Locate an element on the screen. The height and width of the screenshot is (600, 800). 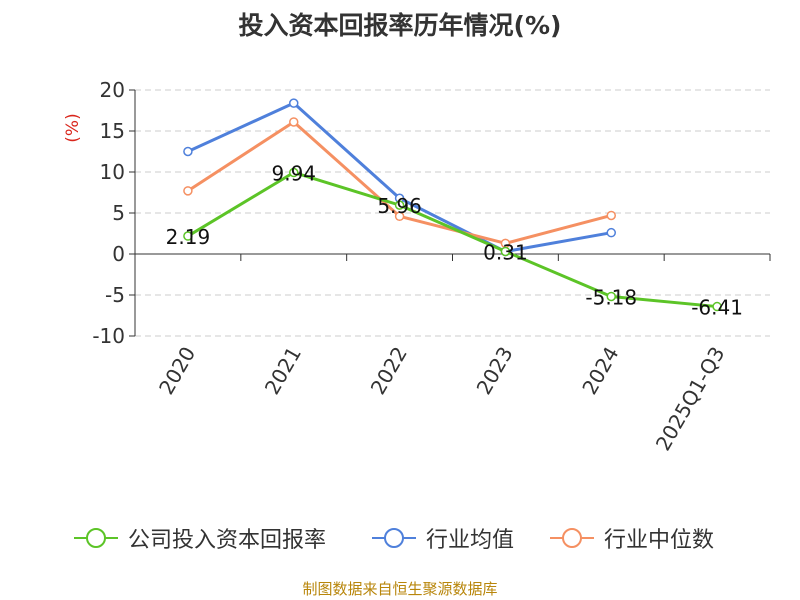
x-tick-label: 2022 is located at coordinates (389, 371).